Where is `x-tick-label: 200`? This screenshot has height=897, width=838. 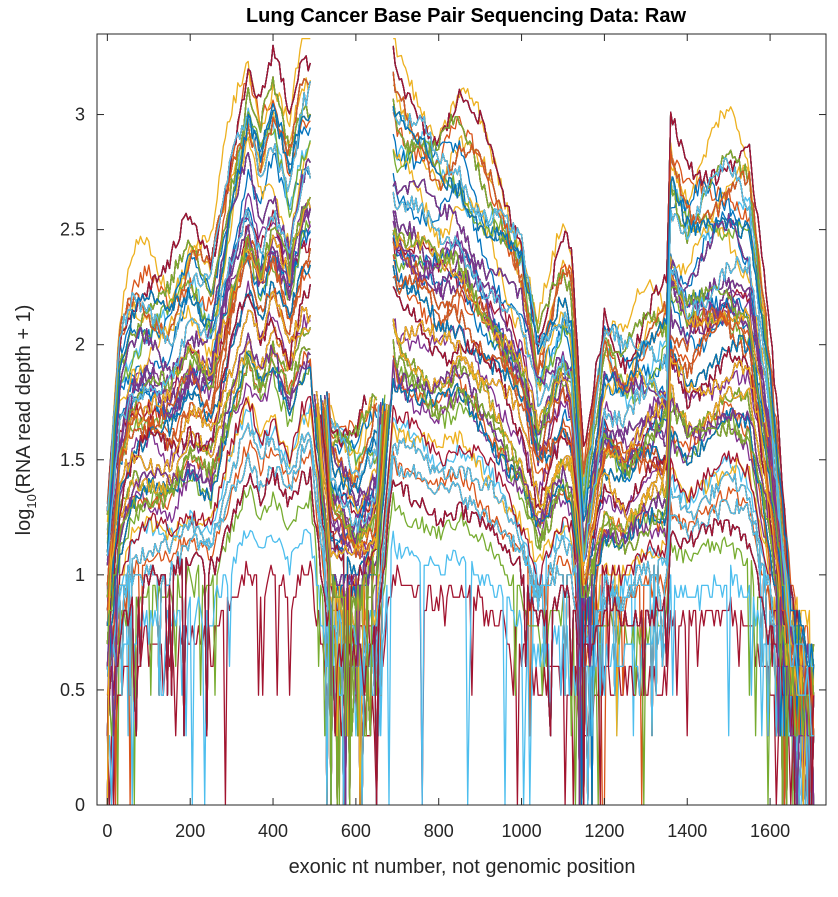
x-tick-label: 200 is located at coordinates (190, 831).